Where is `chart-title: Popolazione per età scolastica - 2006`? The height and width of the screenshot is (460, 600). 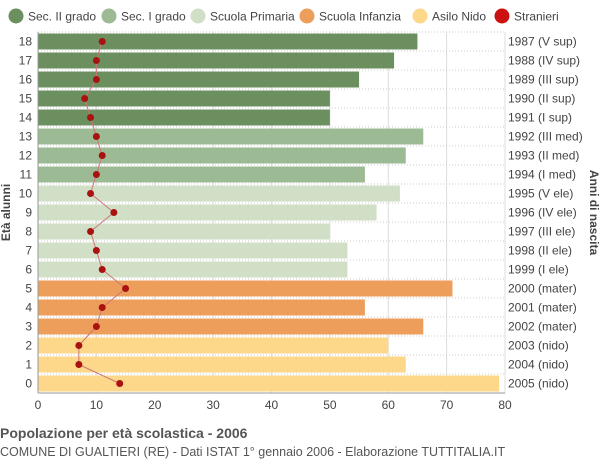
chart-title: Popolazione per età scolastica - 2006 is located at coordinates (124, 433).